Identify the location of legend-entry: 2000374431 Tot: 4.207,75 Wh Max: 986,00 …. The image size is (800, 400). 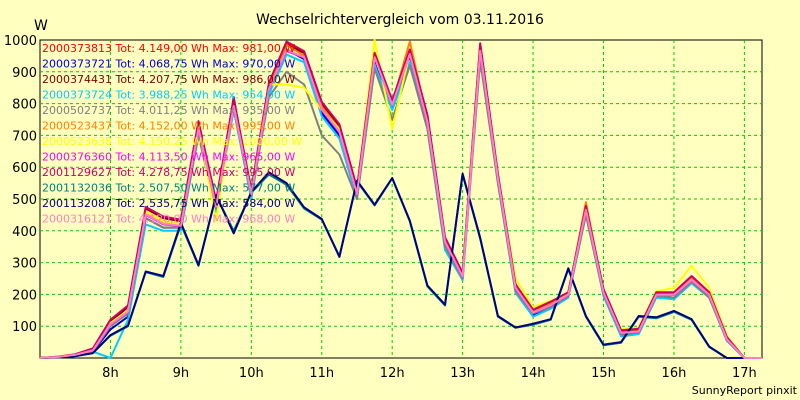
(168, 79).